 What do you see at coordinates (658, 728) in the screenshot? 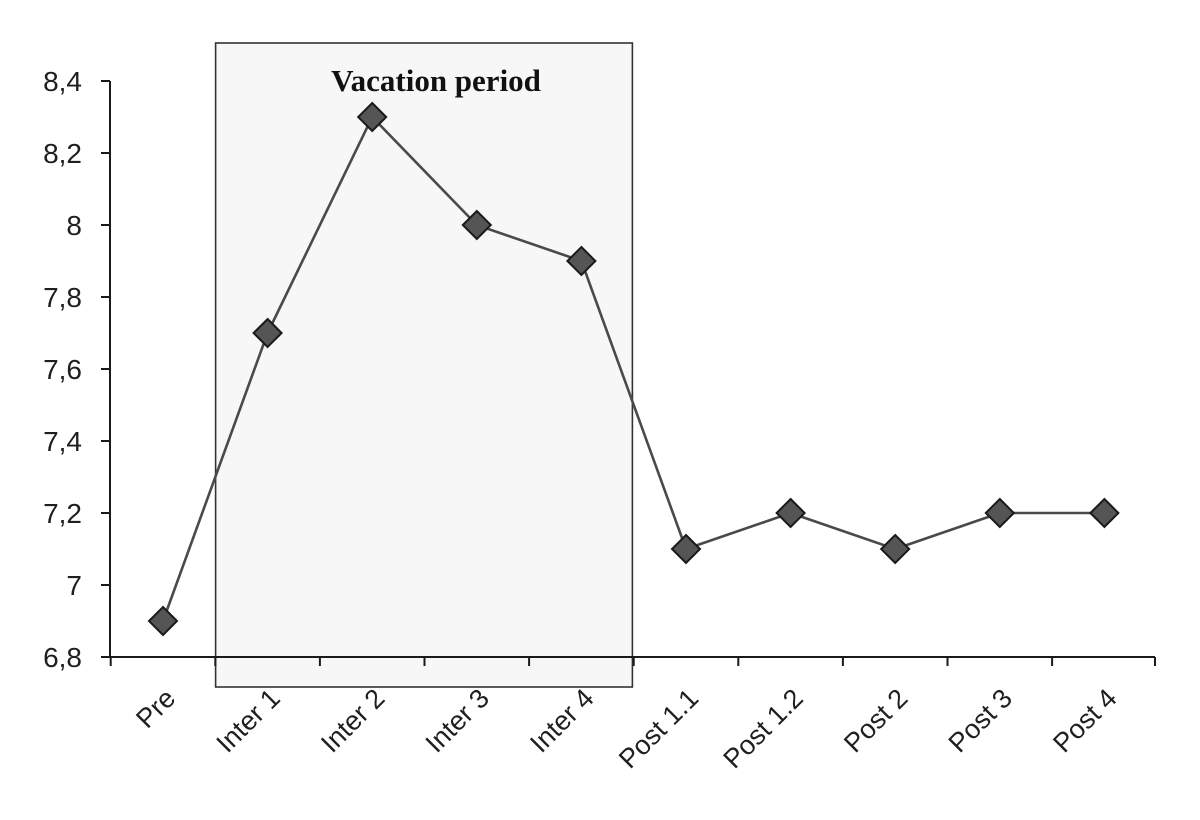
I see `x-category-label: Post 1.1` at bounding box center [658, 728].